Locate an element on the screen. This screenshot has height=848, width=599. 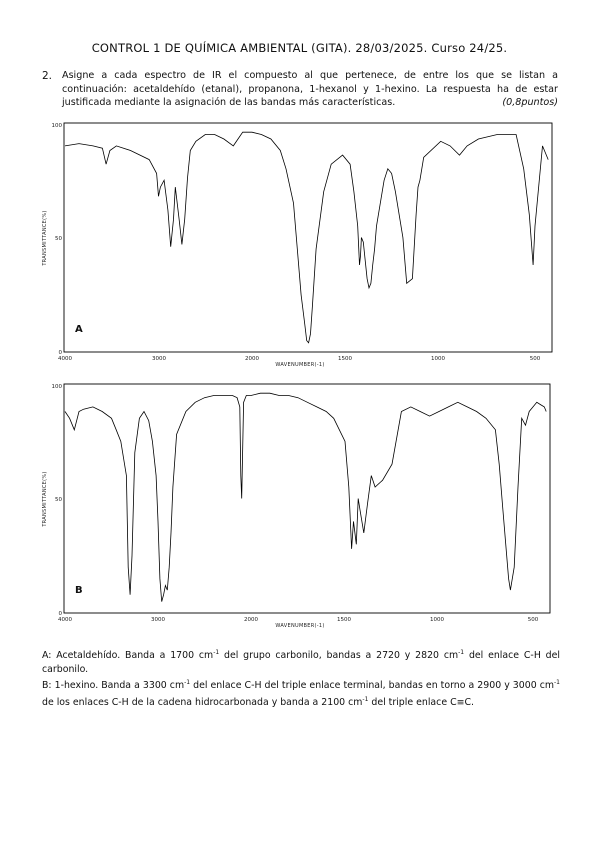
panel-label-a: A is located at coordinates (79, 329).